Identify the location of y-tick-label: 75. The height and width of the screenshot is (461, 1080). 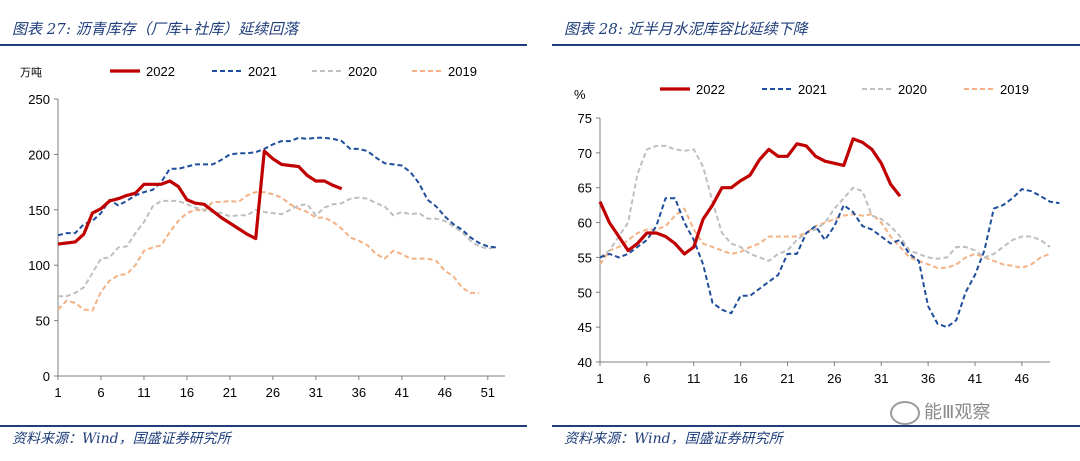
(585, 118).